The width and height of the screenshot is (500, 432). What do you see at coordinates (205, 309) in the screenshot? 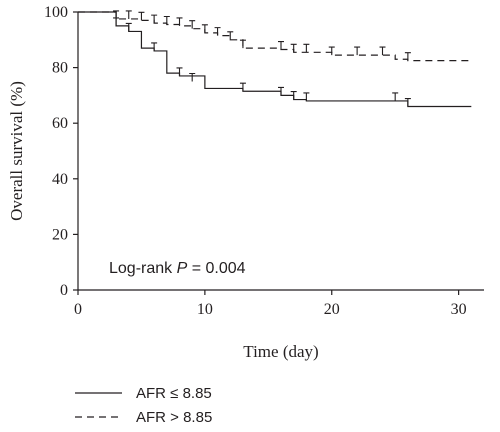
I see `x-tick-label: 10` at bounding box center [205, 309].